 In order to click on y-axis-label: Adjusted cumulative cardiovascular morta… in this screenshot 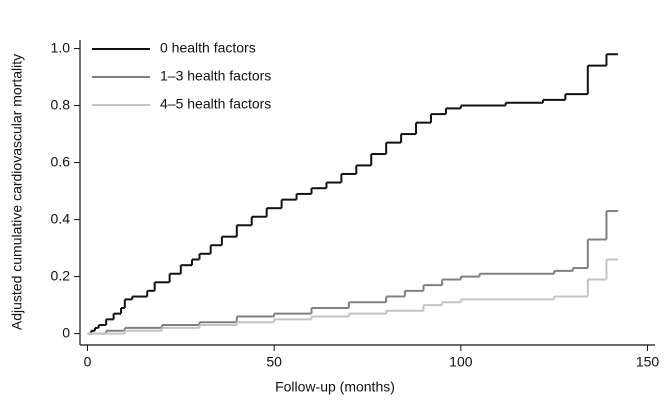, I will do `click(17, 192)`.